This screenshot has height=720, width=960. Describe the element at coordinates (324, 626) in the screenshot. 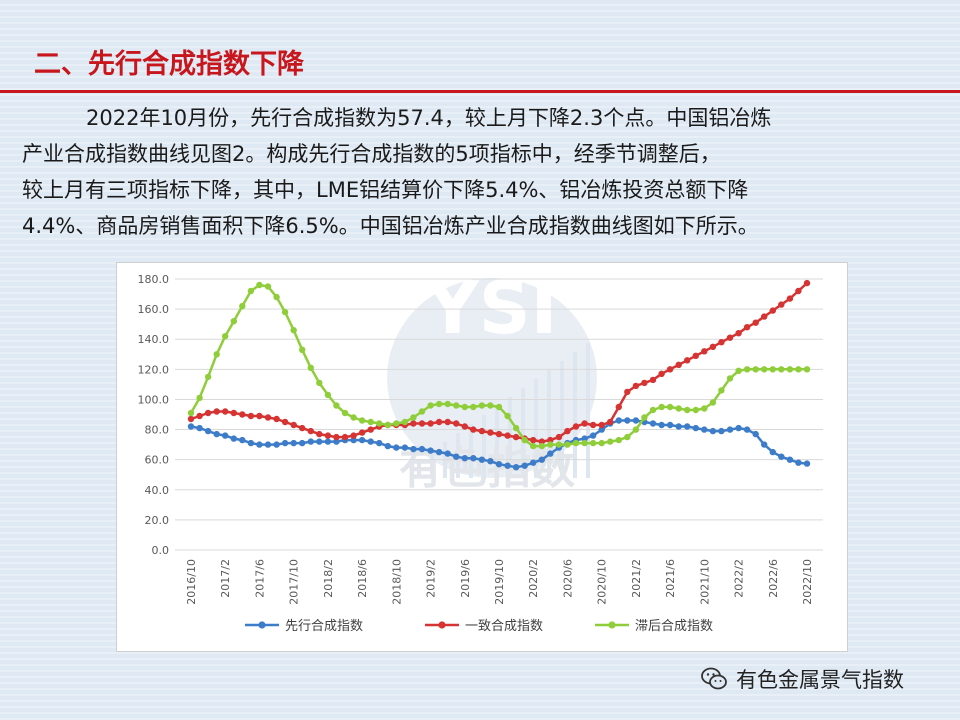

I see `legend-label-1: 先行合成指数` at that location.